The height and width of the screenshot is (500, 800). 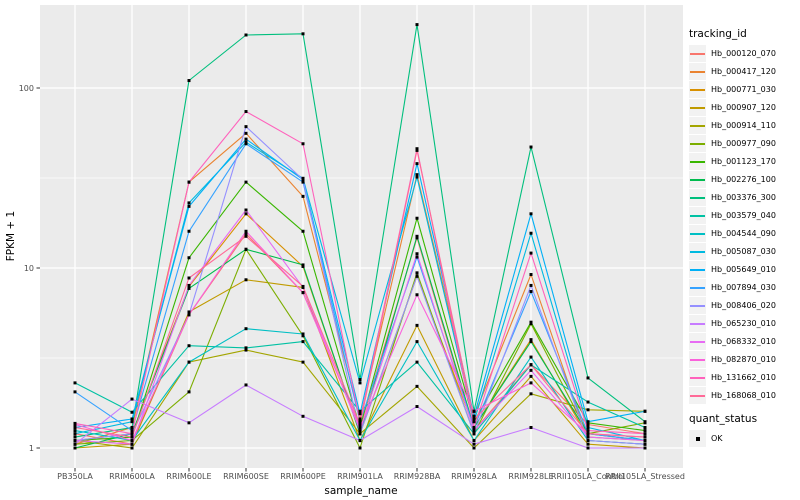 What do you see at coordinates (743, 89) in the screenshot?
I see `legend-label: Hb_000771_030` at bounding box center [743, 89].